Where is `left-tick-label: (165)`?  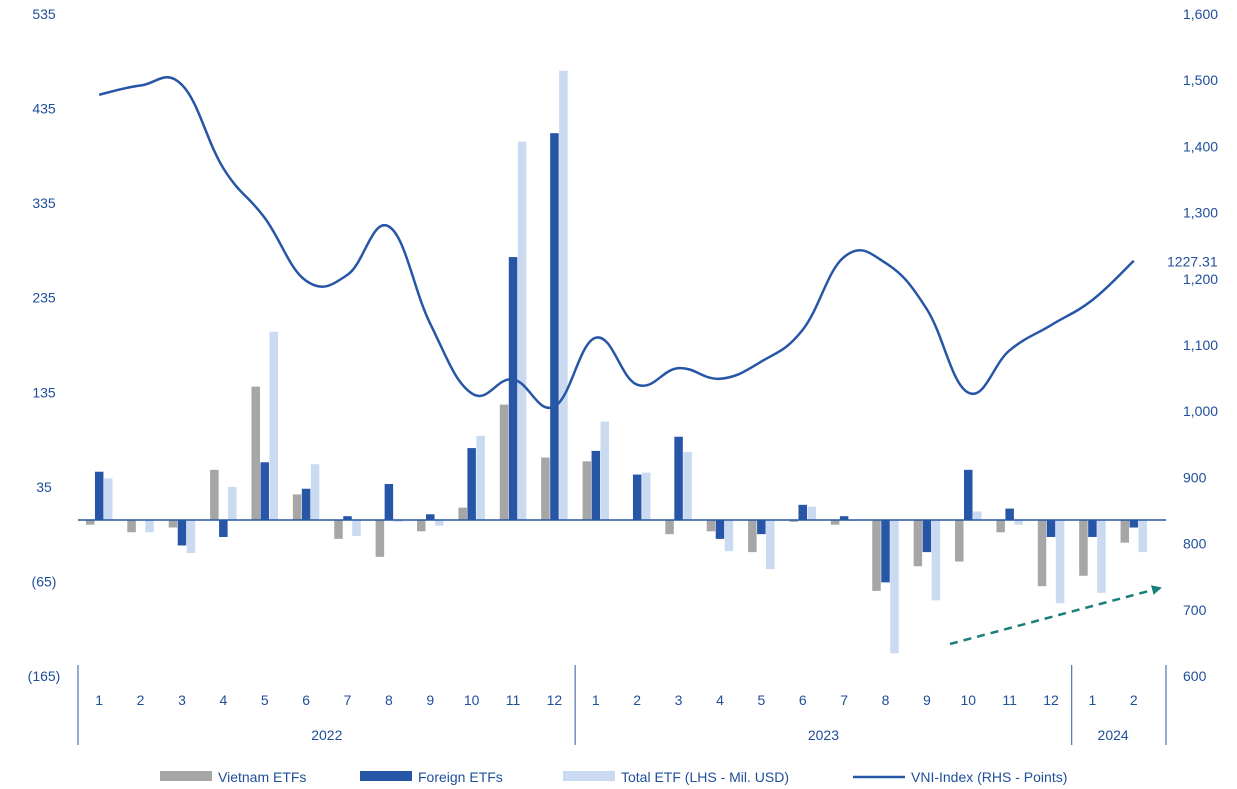
left-tick-label: (165) is located at coordinates (44, 676).